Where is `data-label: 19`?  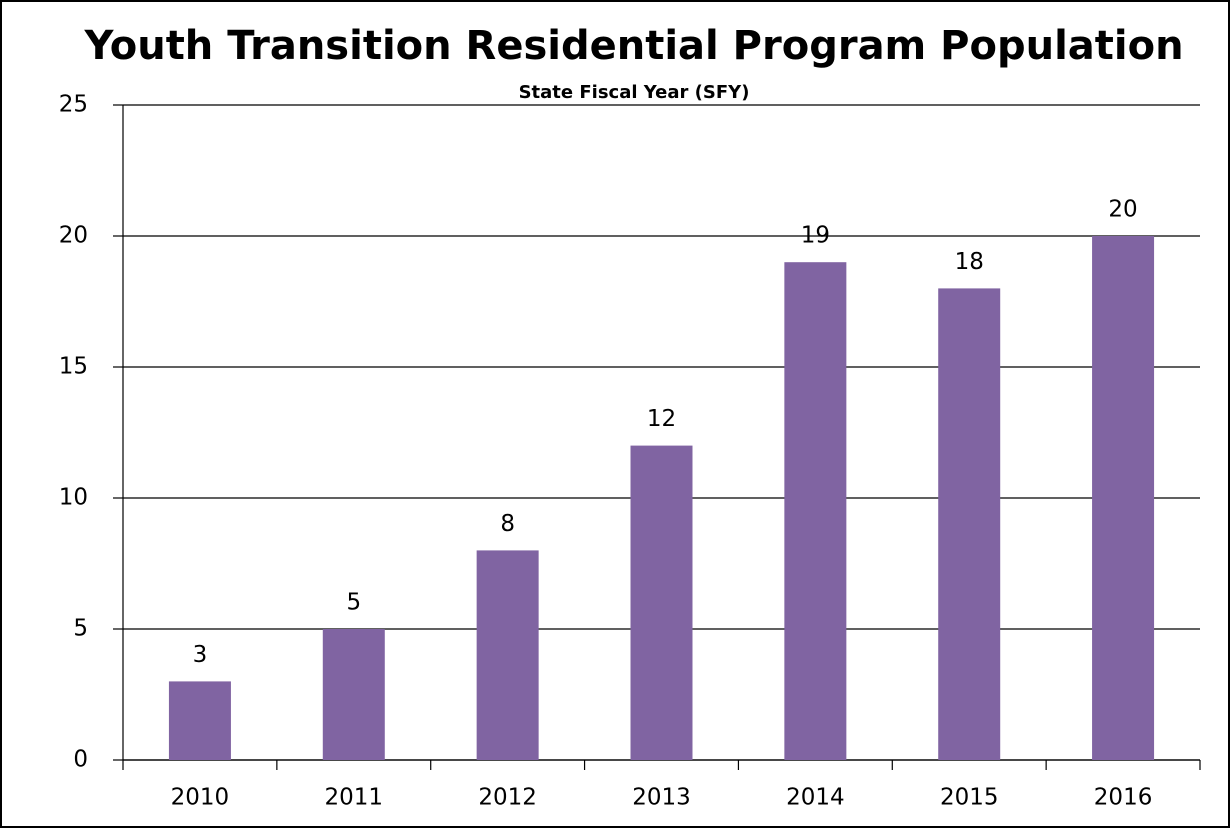
data-label: 19 is located at coordinates (815, 236).